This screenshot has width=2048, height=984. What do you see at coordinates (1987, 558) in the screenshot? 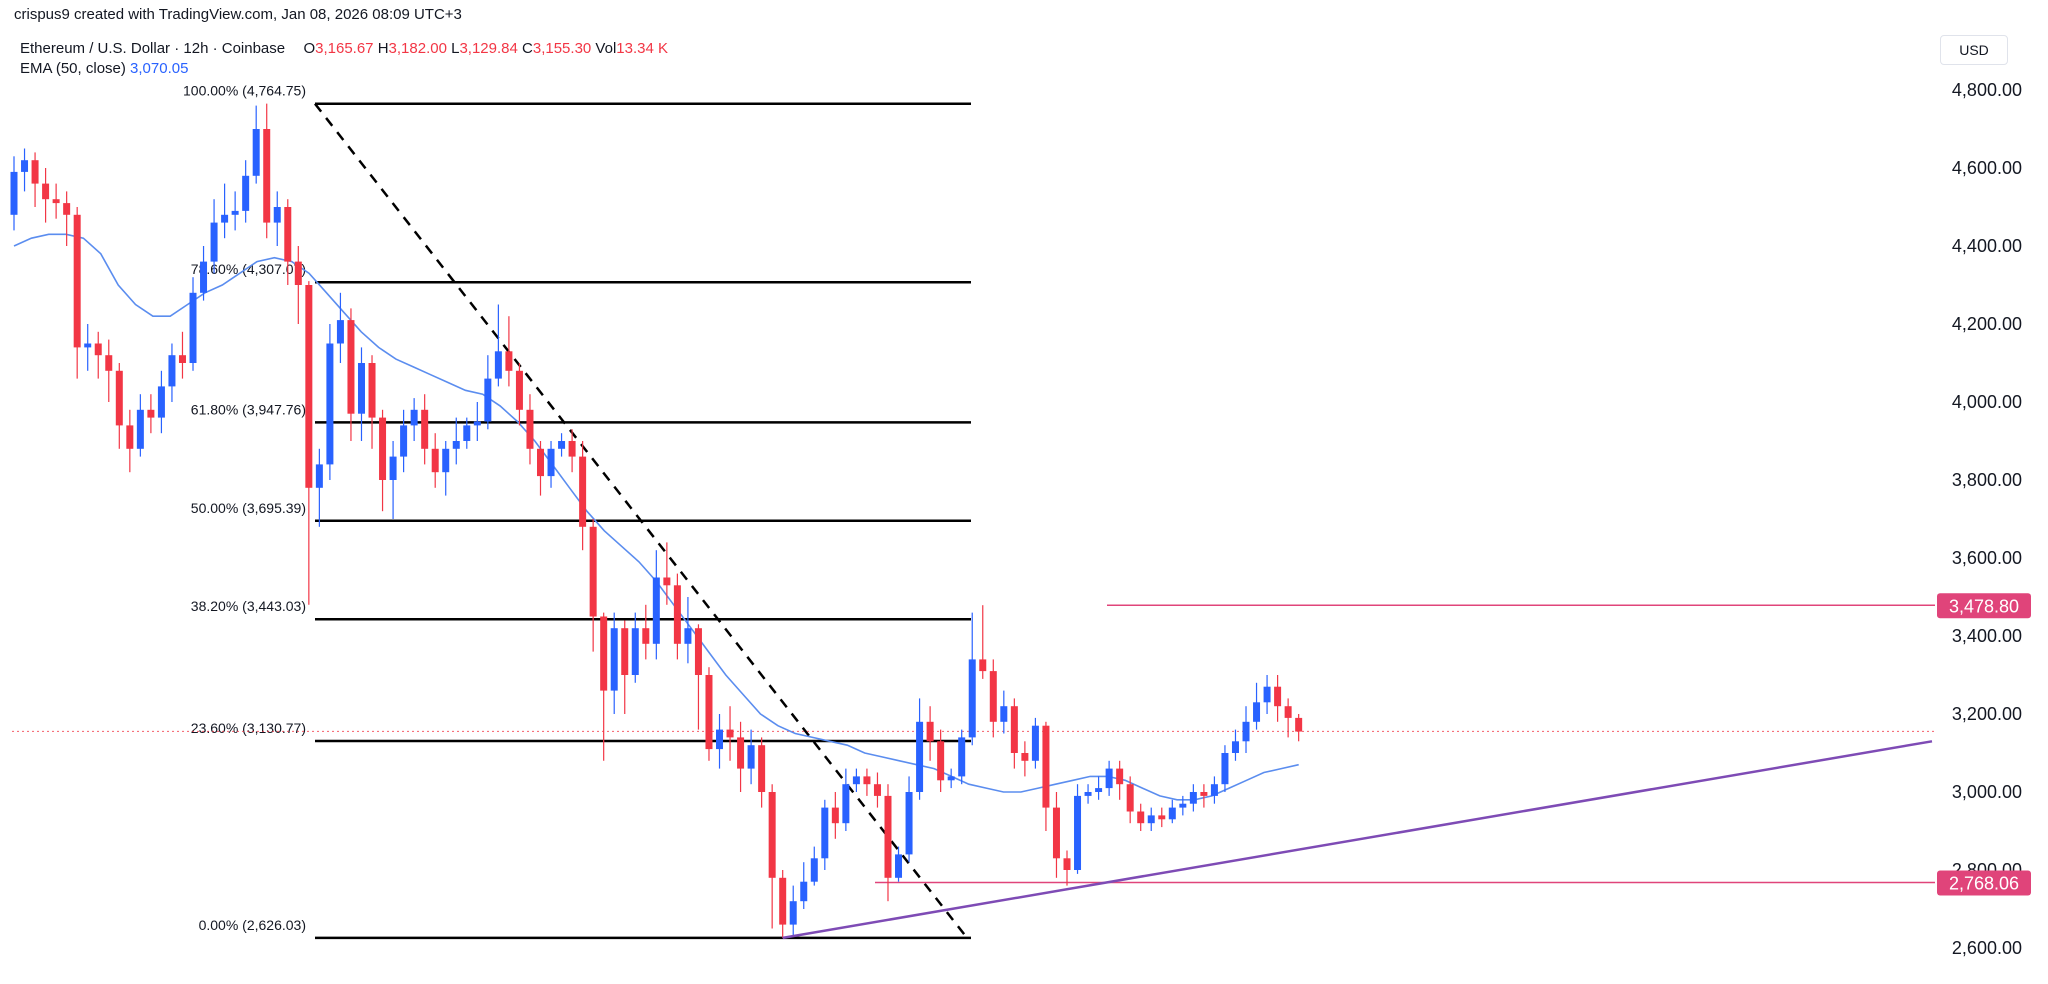
I see `y-tick-label: 3,600.00` at bounding box center [1987, 558].